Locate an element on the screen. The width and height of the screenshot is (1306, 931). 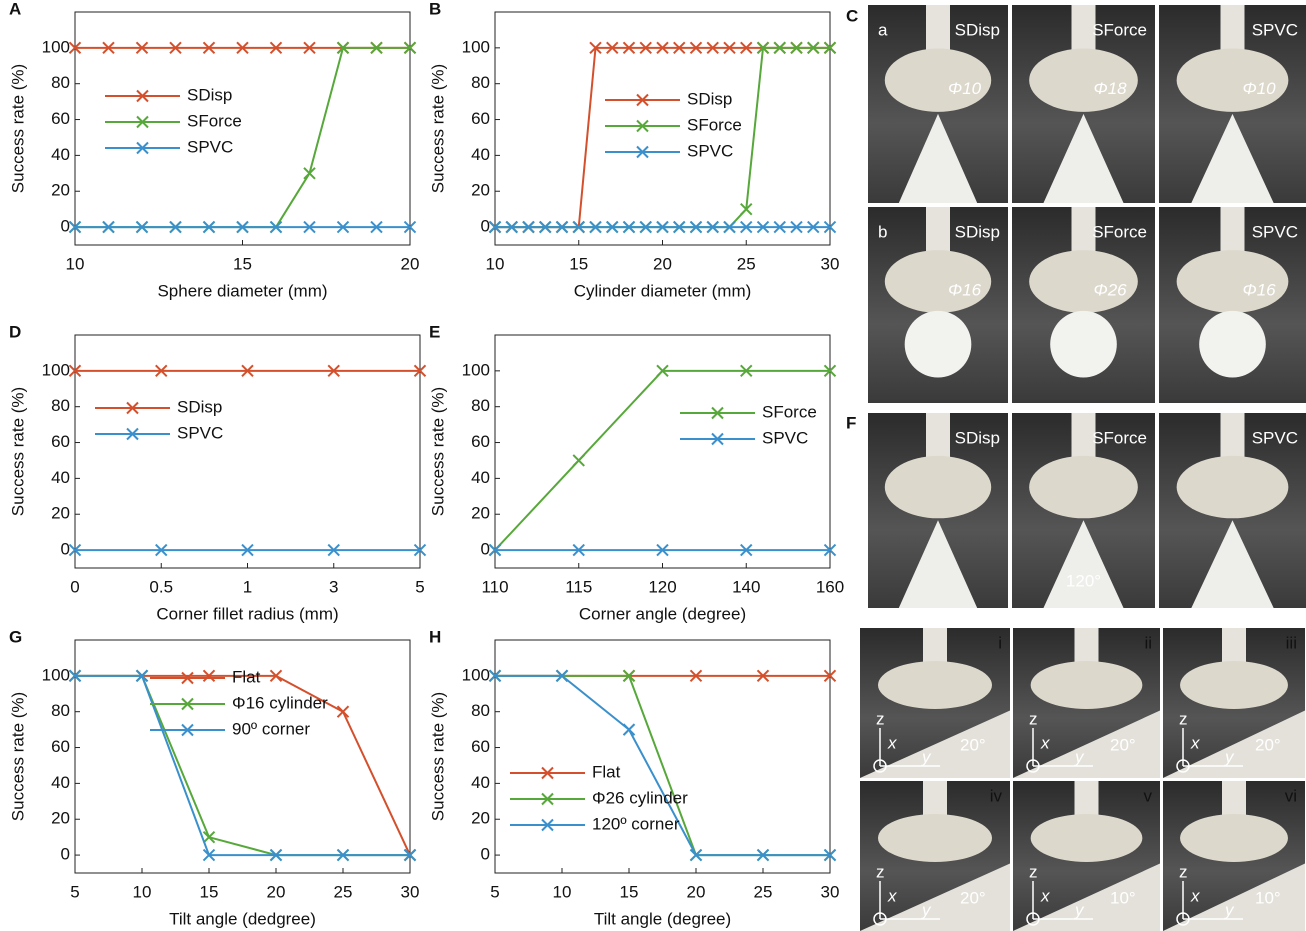
row-label: a is located at coordinates (883, 29).